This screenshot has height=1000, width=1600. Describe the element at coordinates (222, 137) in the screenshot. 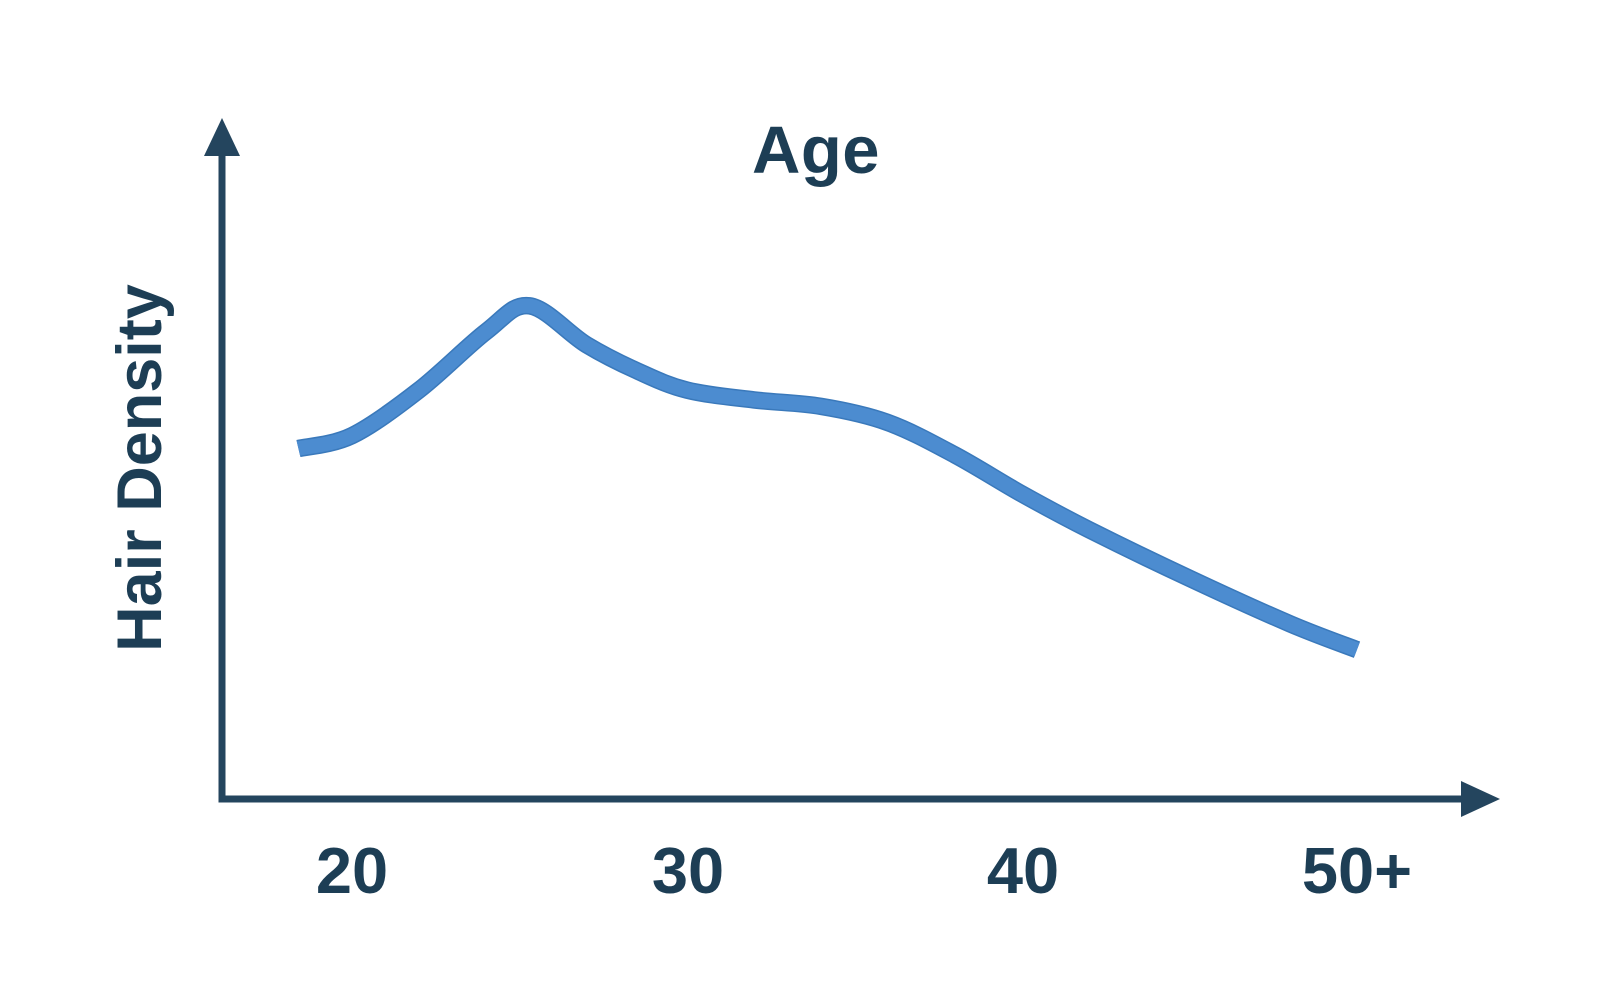

I see `y-axis-arrow-up-icon` at that location.